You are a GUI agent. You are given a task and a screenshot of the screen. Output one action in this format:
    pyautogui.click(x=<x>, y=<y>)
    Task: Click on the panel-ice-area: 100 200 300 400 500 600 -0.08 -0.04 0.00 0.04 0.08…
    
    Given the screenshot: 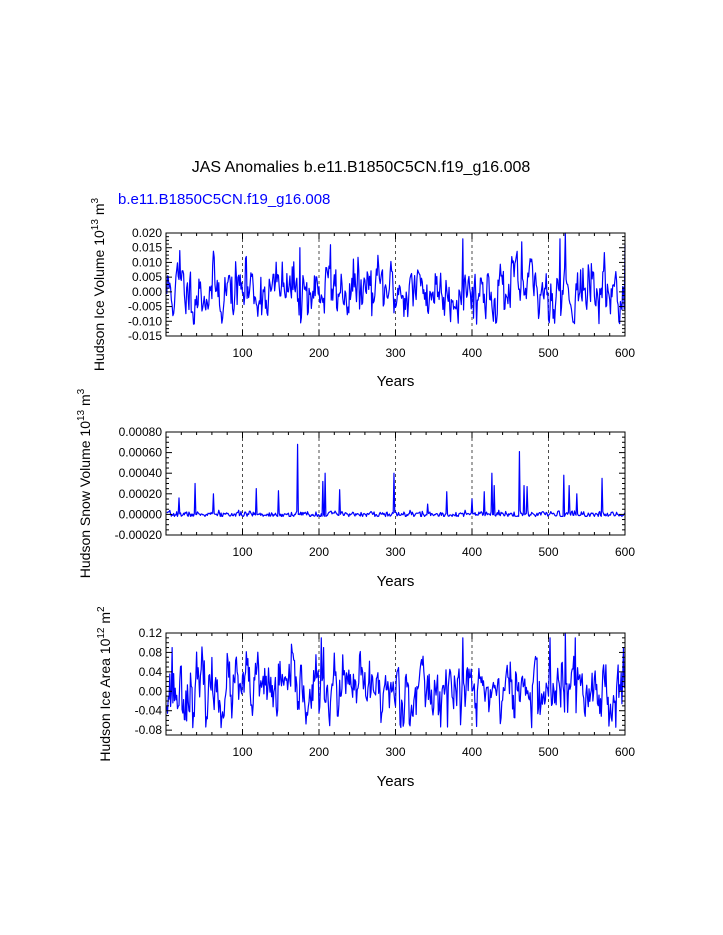 What is the action you would take?
    pyautogui.click(x=365, y=698)
    